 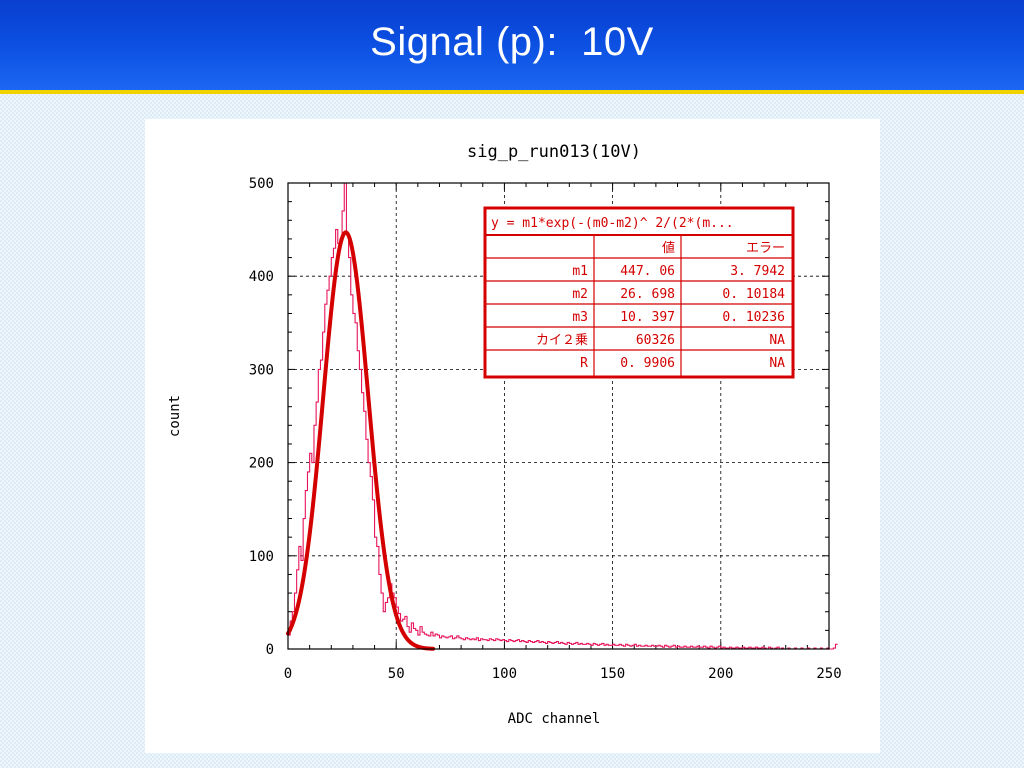 What do you see at coordinates (270, 650) in the screenshot?
I see `y-tick-label: 0` at bounding box center [270, 650].